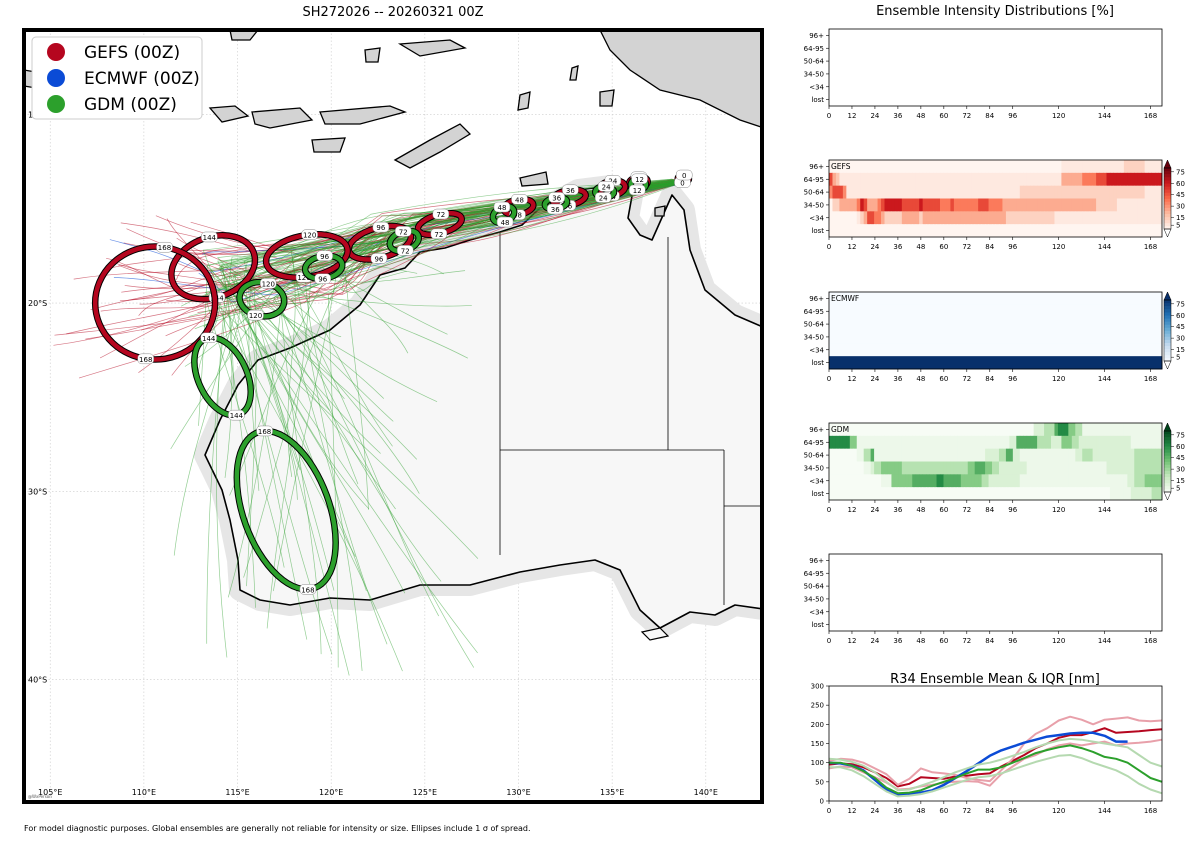 This screenshot has height=844, width=1200. What do you see at coordinates (328, 145) in the screenshot?
I see `sumba-island` at bounding box center [328, 145].